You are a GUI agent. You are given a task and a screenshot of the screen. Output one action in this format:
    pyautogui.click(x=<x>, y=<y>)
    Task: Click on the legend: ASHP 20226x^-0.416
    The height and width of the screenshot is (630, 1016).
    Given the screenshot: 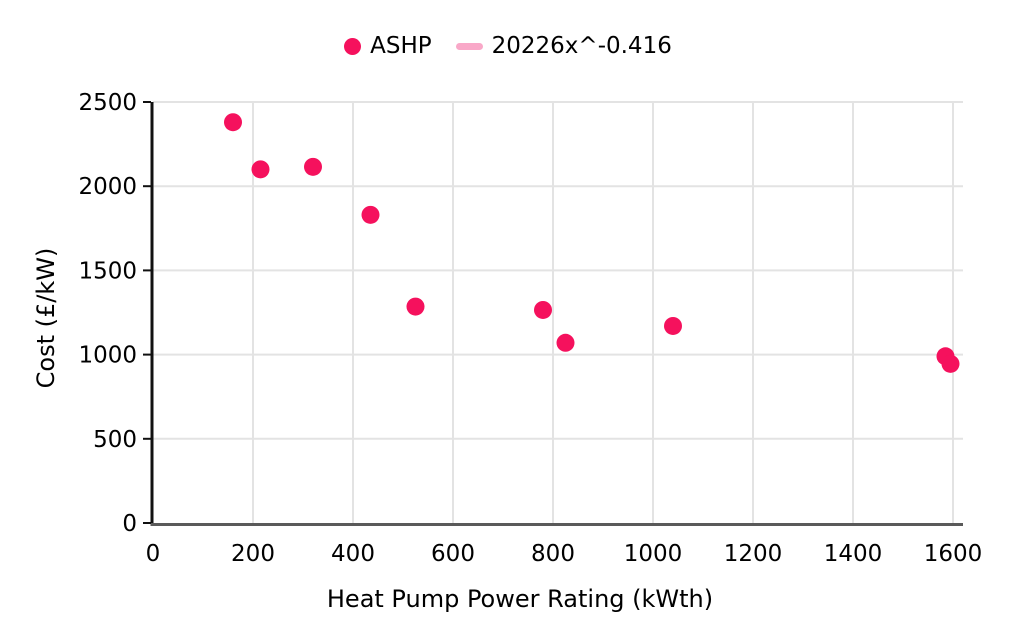 What is the action you would take?
    pyautogui.click(x=508, y=46)
    